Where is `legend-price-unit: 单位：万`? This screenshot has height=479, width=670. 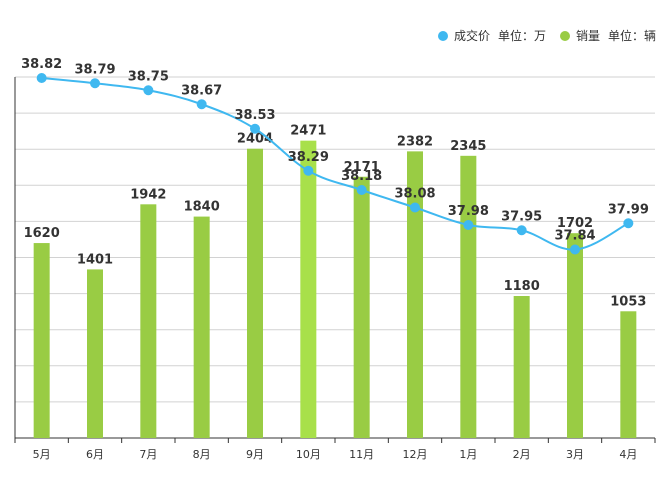 legend-price-unit: 单位：万 is located at coordinates (521, 36).